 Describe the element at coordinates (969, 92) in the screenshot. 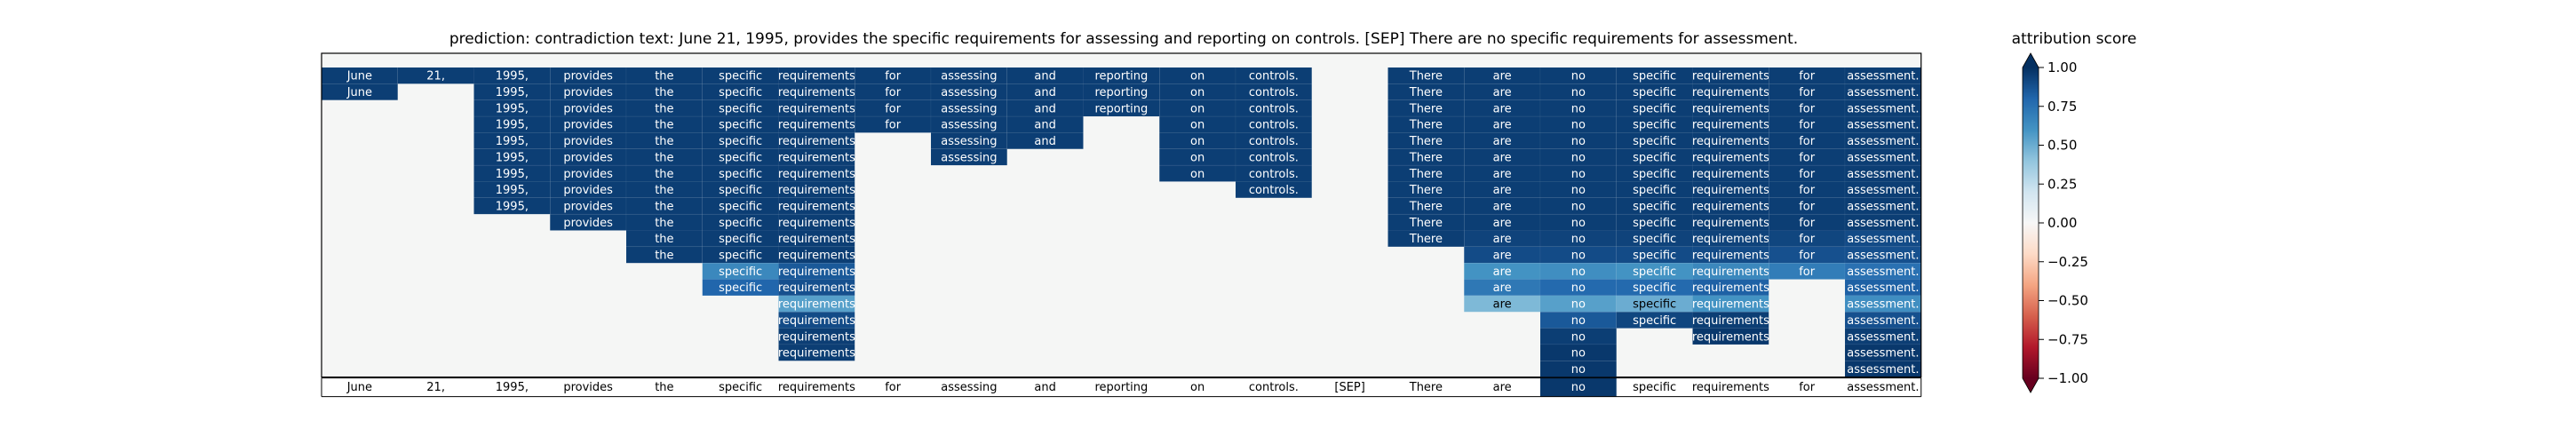

I see `cell-token-label: assessing` at that location.